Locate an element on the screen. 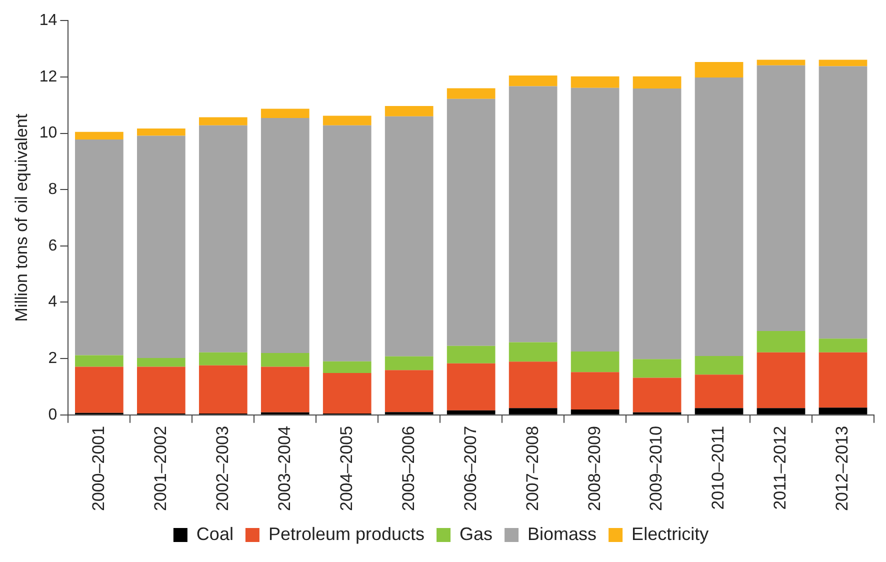 This screenshot has height=562, width=886. y-tick-label: 4 is located at coordinates (53, 302).